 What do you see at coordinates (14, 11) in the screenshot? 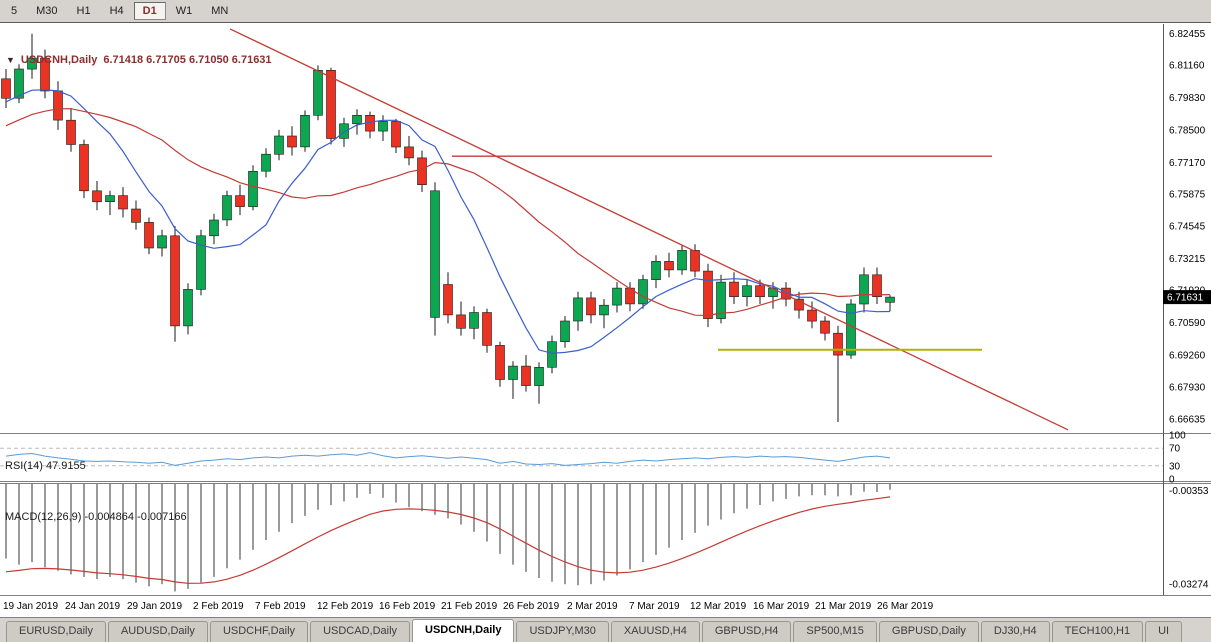
I see `timeframe-button-5: 5` at bounding box center [14, 11].